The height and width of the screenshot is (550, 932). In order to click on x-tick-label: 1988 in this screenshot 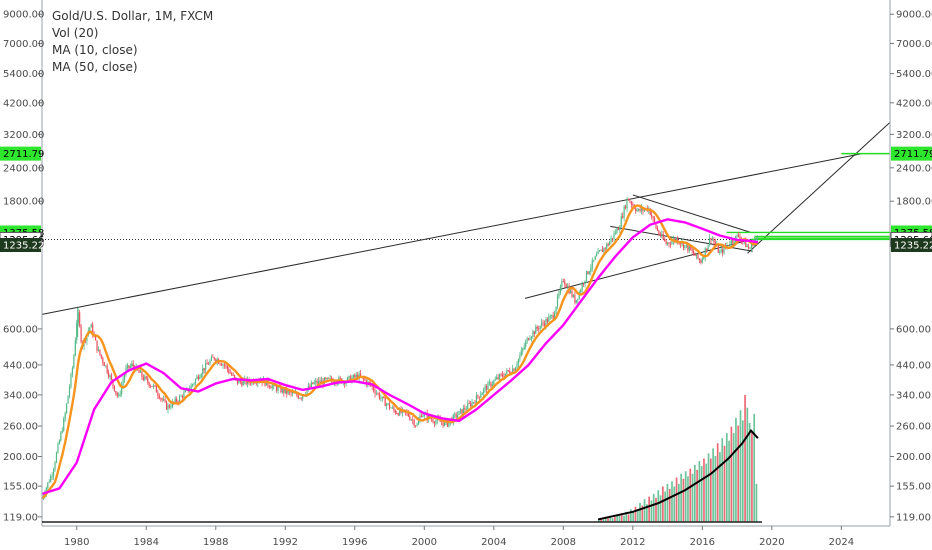, I will do `click(215, 542)`.